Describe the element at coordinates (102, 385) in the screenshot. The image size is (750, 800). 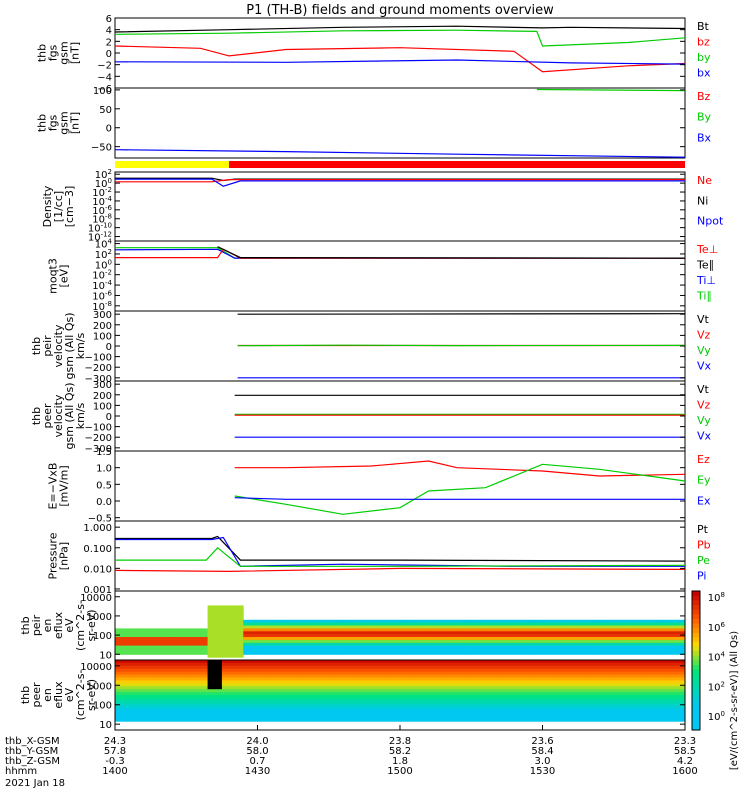
I see `y-tick-label: 300` at that location.